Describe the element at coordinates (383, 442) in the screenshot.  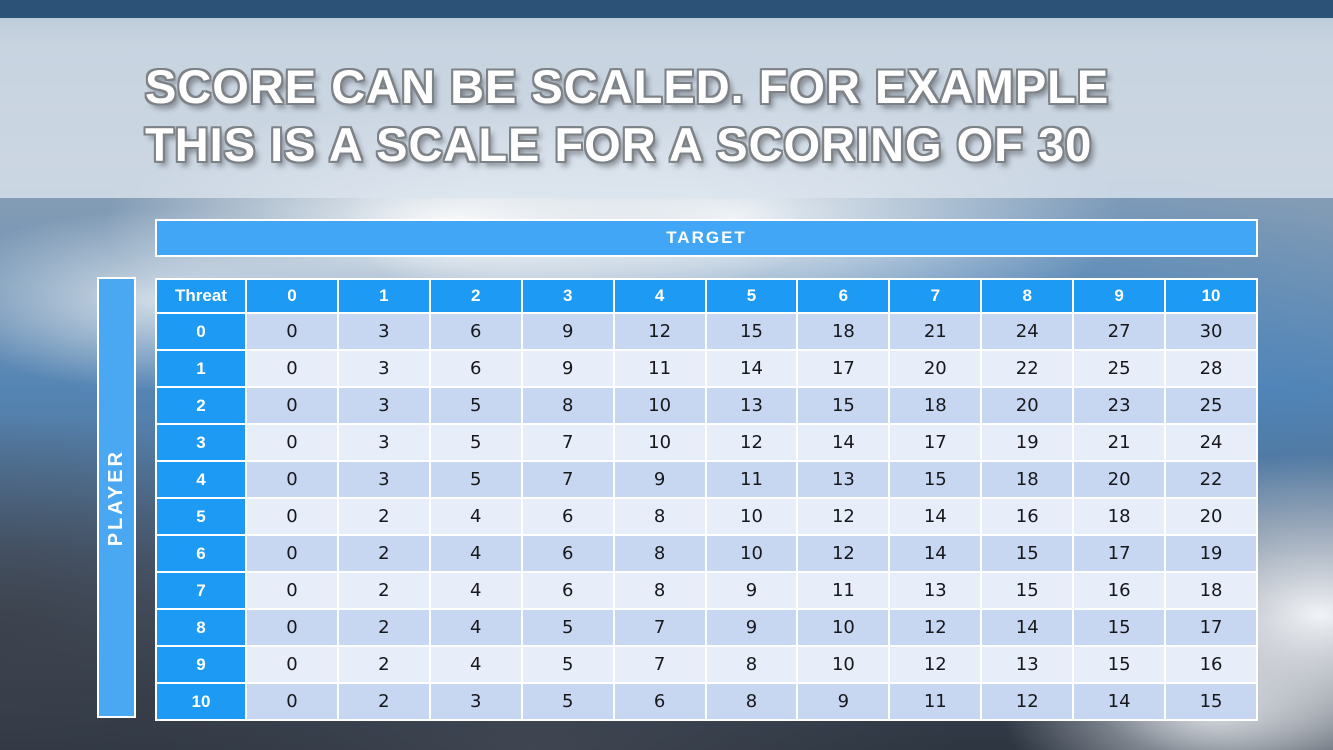
I see `score-cell-r3-c1: 3` at that location.